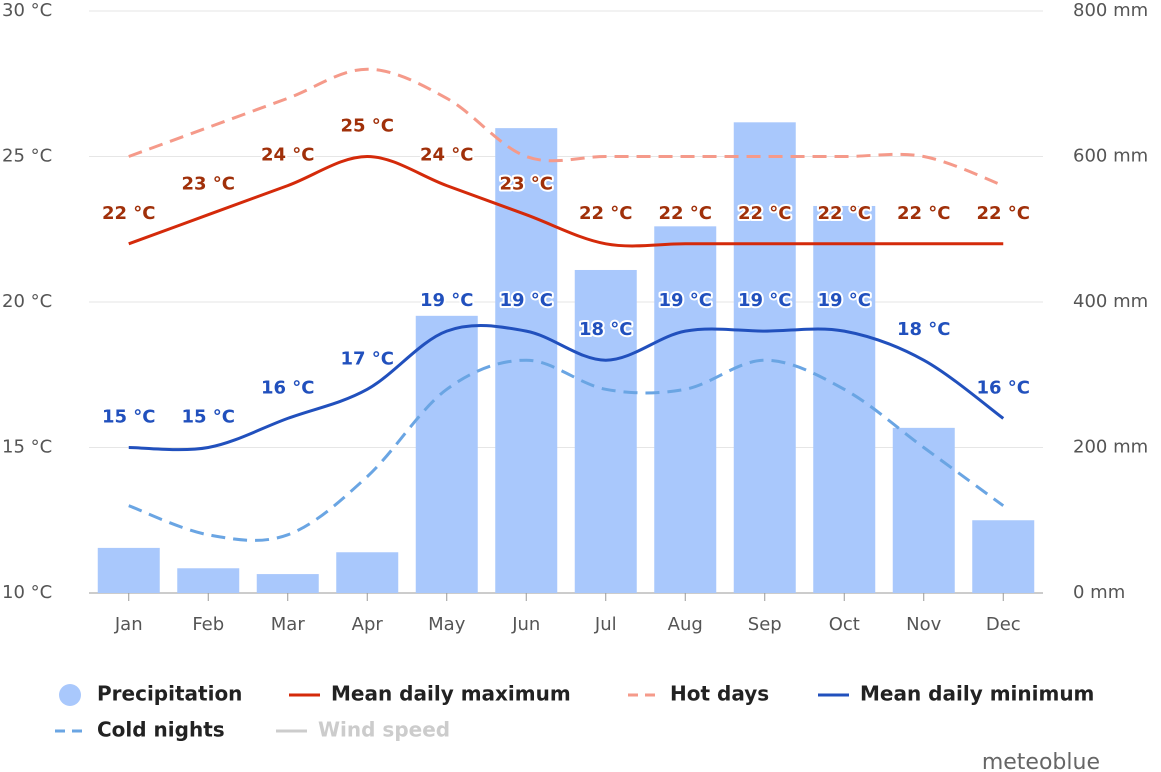  I want to click on credit: meteoblue, so click(1041, 761).